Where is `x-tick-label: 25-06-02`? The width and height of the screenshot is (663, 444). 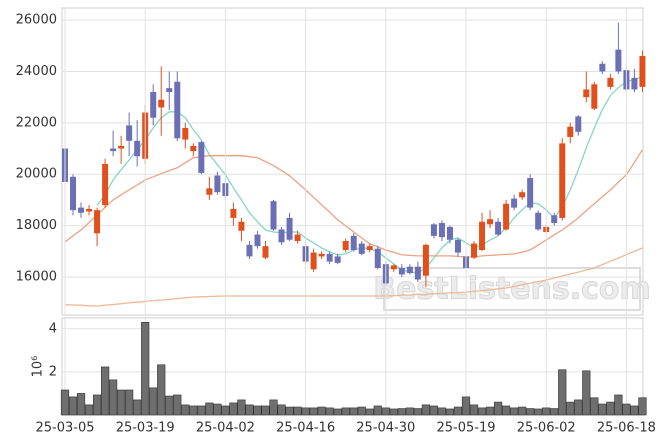
x-tick-label: 25-06-02 is located at coordinates (546, 428).